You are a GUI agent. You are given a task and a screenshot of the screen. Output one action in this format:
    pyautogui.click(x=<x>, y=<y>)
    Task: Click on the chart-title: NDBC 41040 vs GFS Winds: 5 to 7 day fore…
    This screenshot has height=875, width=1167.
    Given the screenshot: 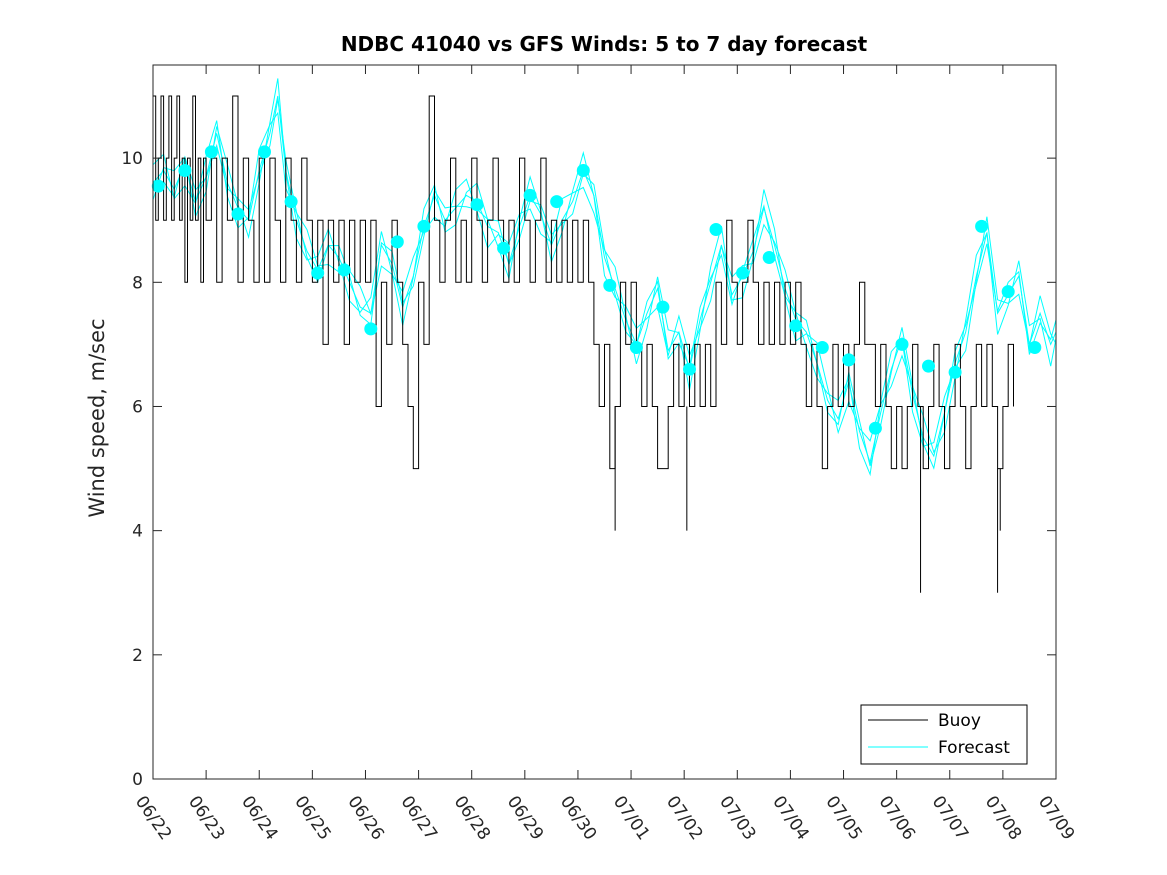 What is the action you would take?
    pyautogui.click(x=604, y=44)
    